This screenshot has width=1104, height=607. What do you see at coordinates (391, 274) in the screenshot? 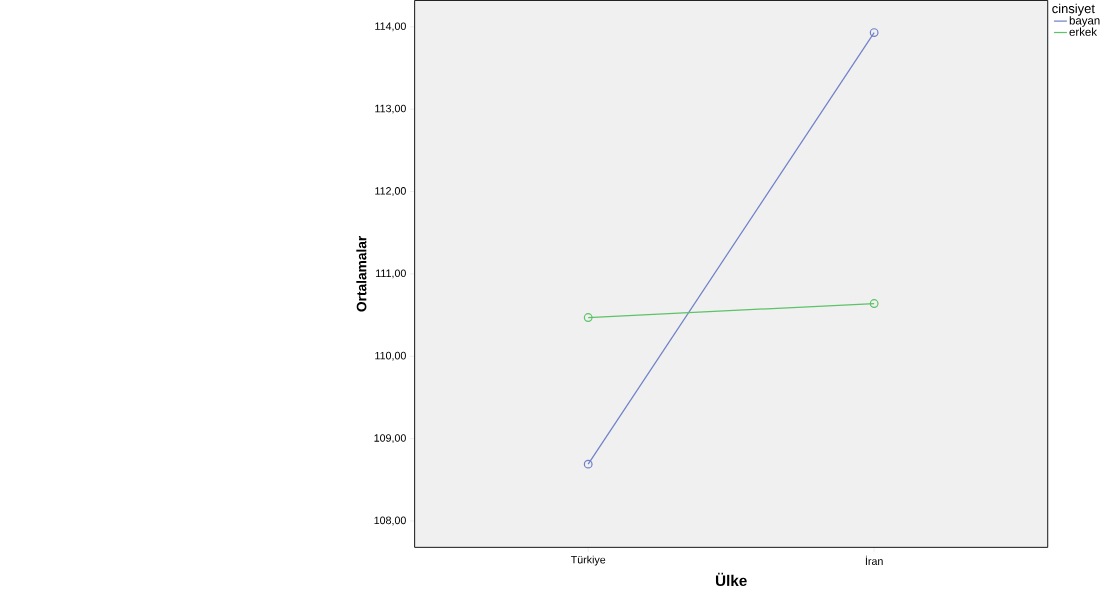
I see `y-tick-label: 111,00` at bounding box center [391, 274].